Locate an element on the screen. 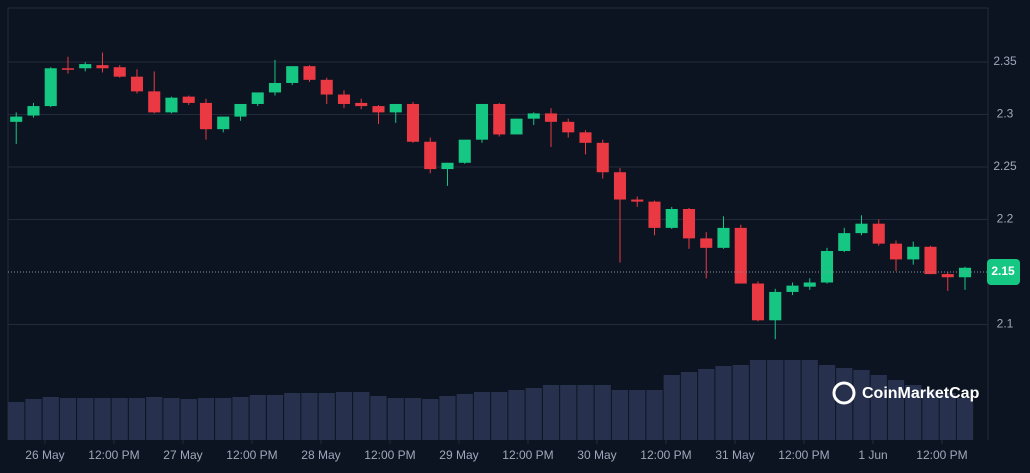  watermark-logo is located at coordinates (844, 393).